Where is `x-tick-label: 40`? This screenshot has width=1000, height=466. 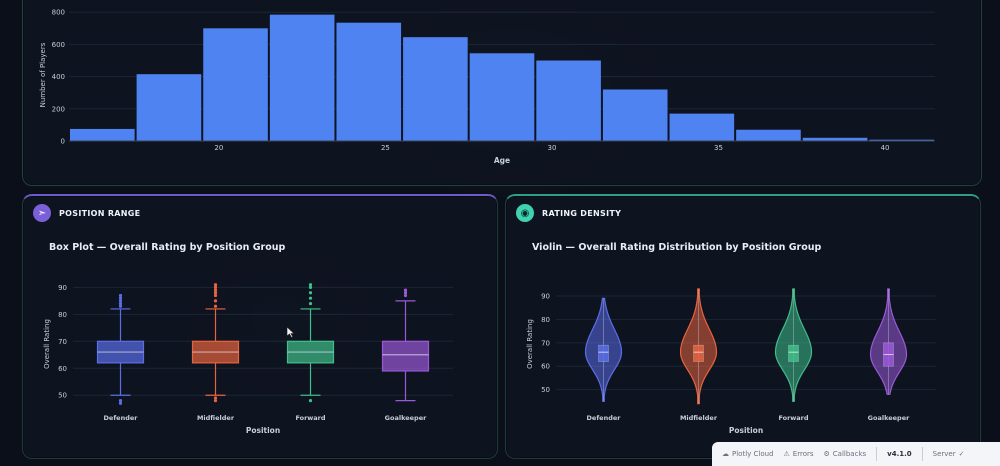 x-tick-label: 40 is located at coordinates (885, 148).